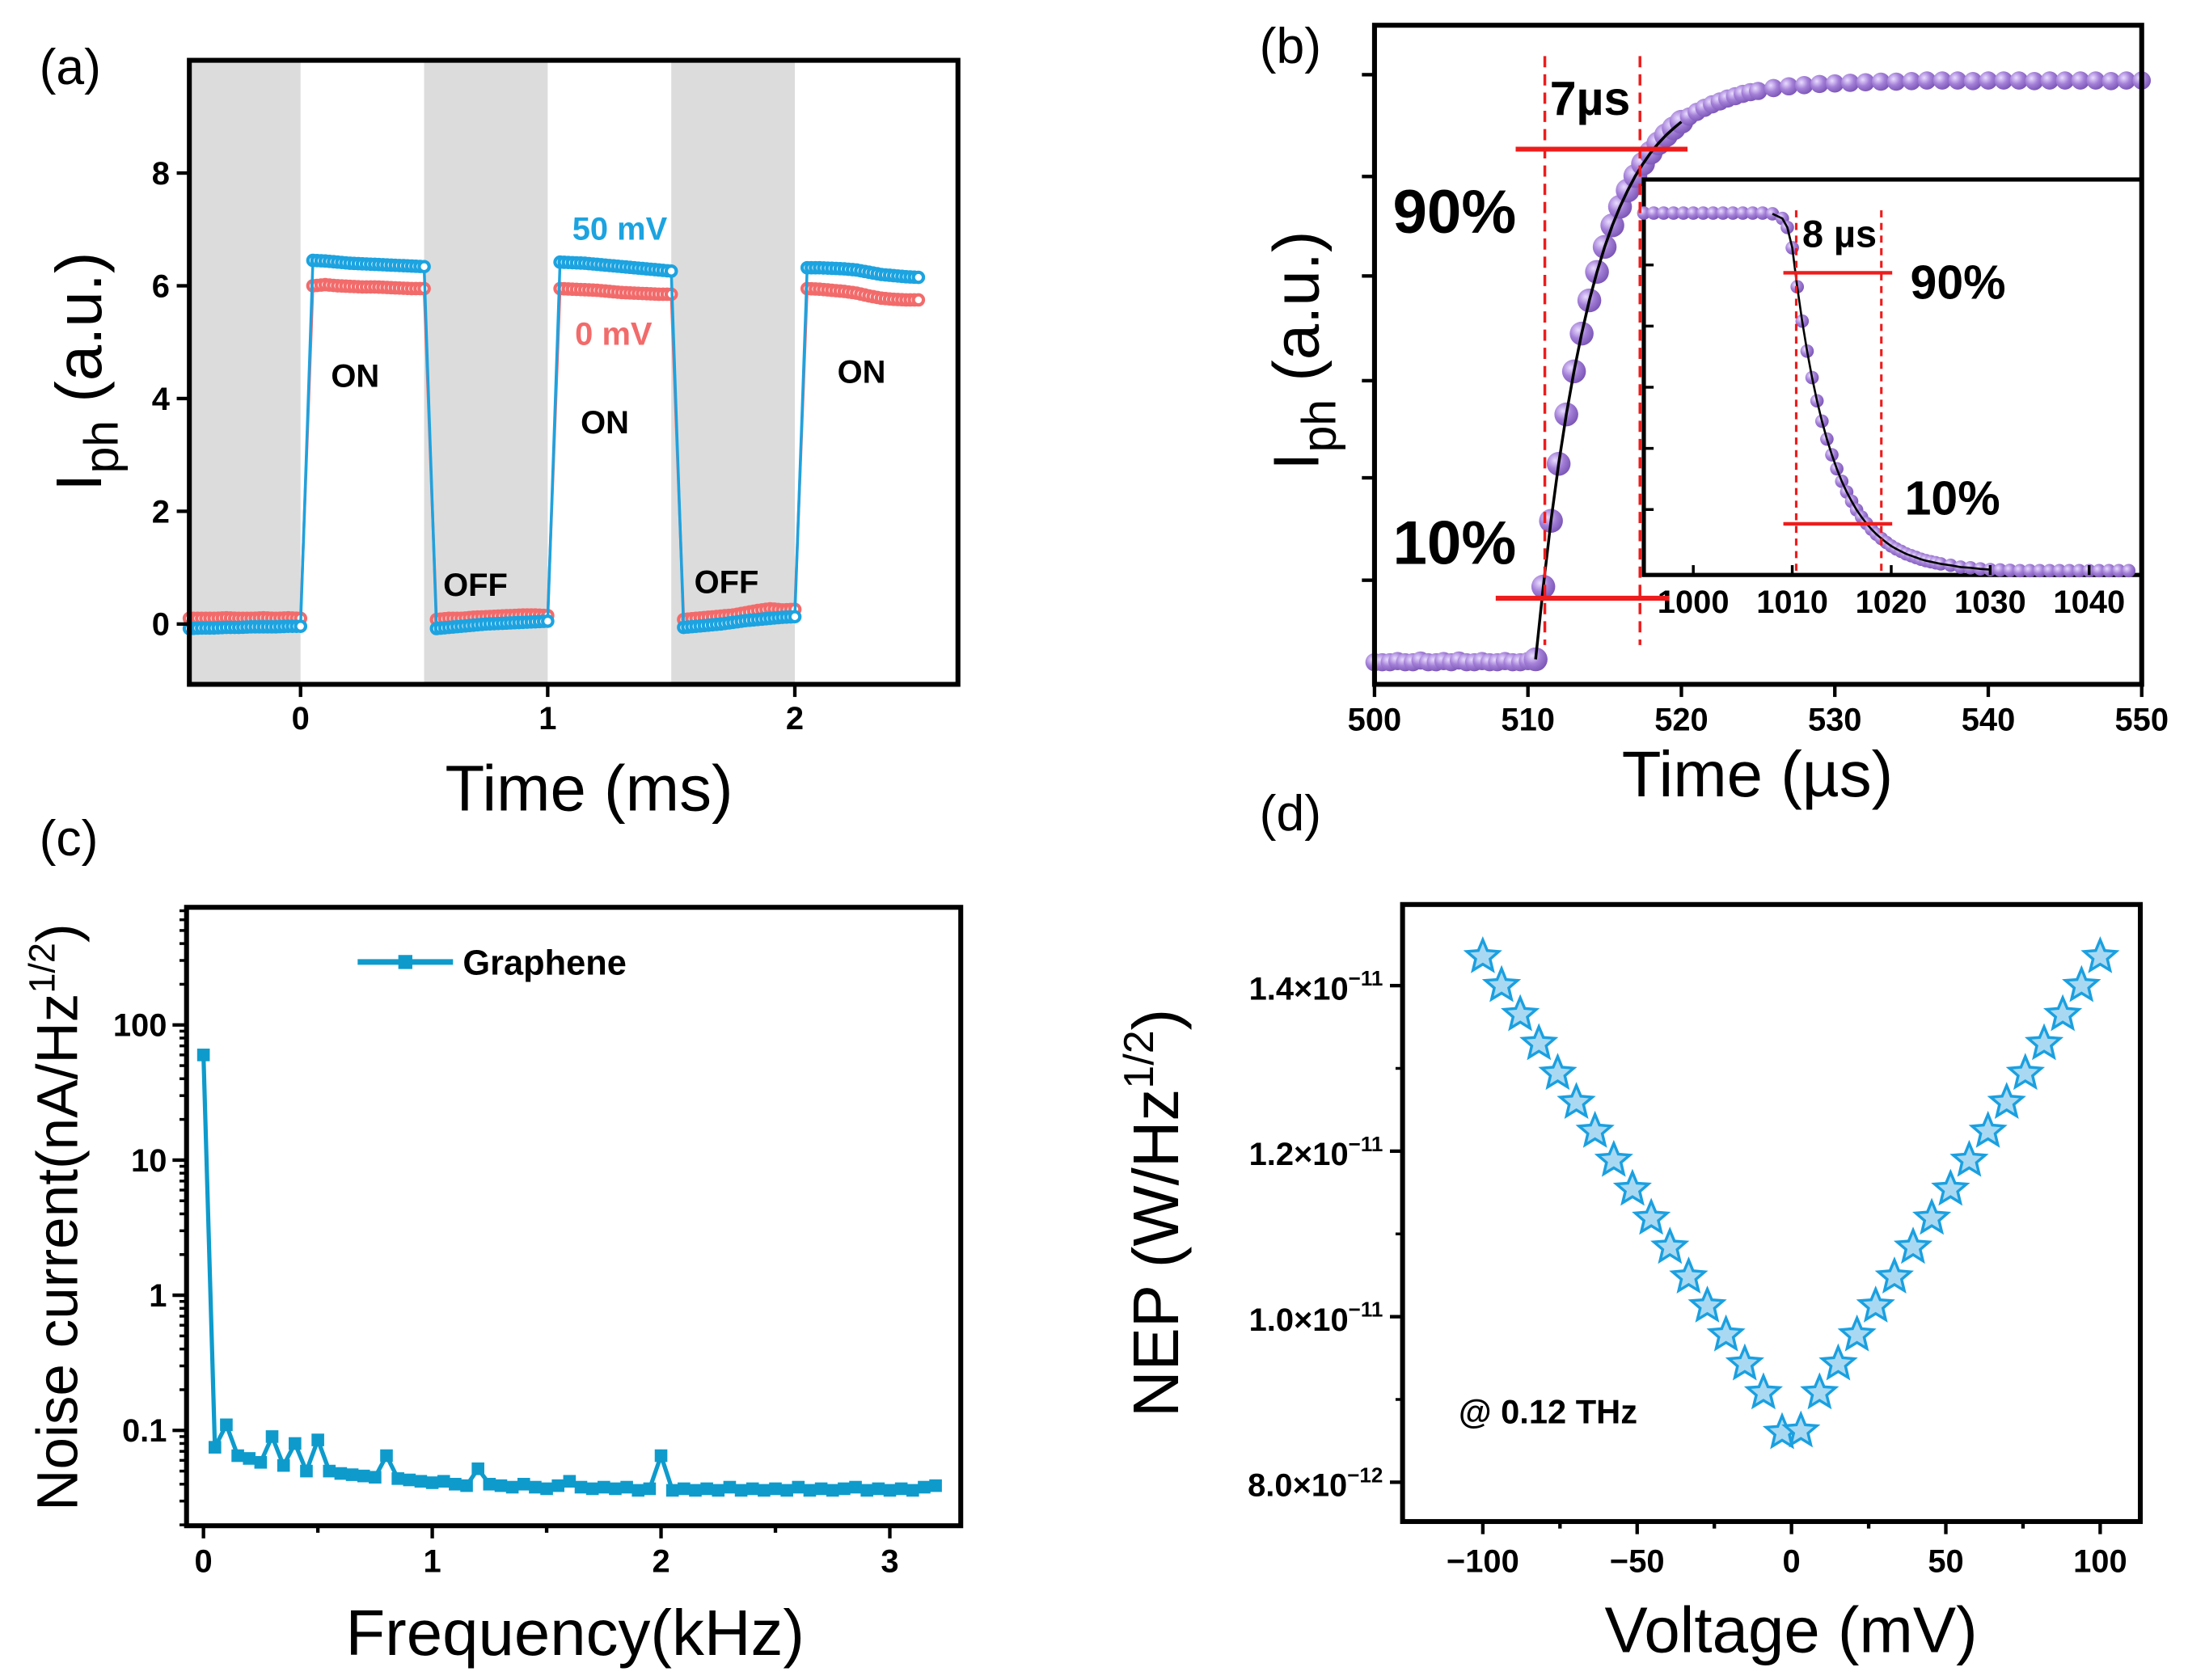 The width and height of the screenshot is (2188, 1680). What do you see at coordinates (405, 962) in the screenshot?
I see `legend-marker` at bounding box center [405, 962].